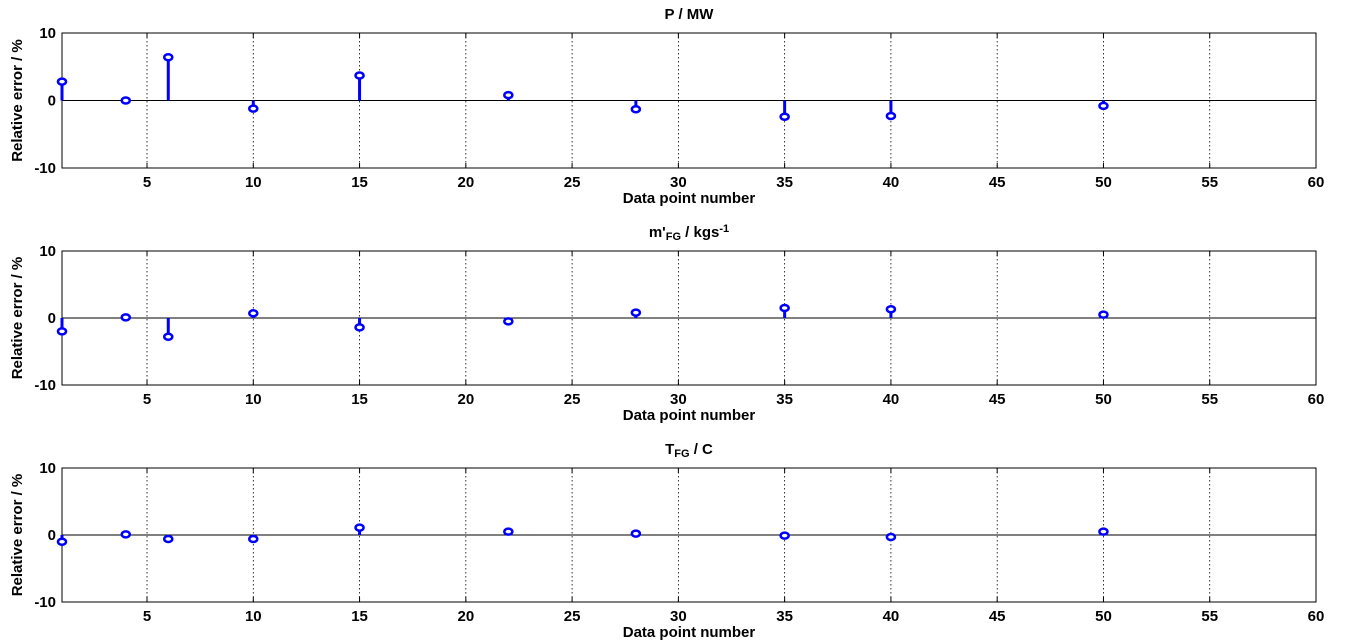 The image size is (1355, 643). I want to click on title-part: / kgs, so click(700, 232).